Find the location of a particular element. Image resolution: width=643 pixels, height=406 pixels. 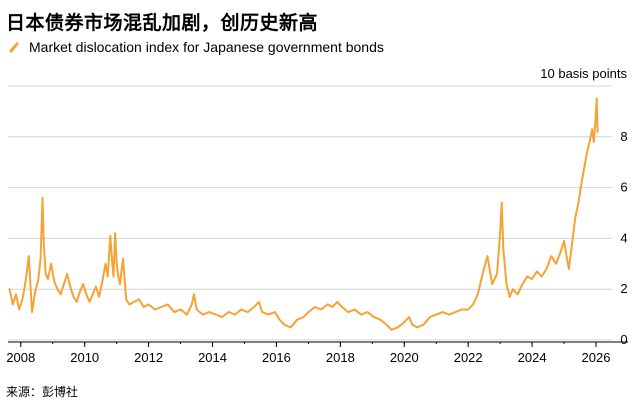

y-axis-unit-label: 10 basis points is located at coordinates (583, 73).